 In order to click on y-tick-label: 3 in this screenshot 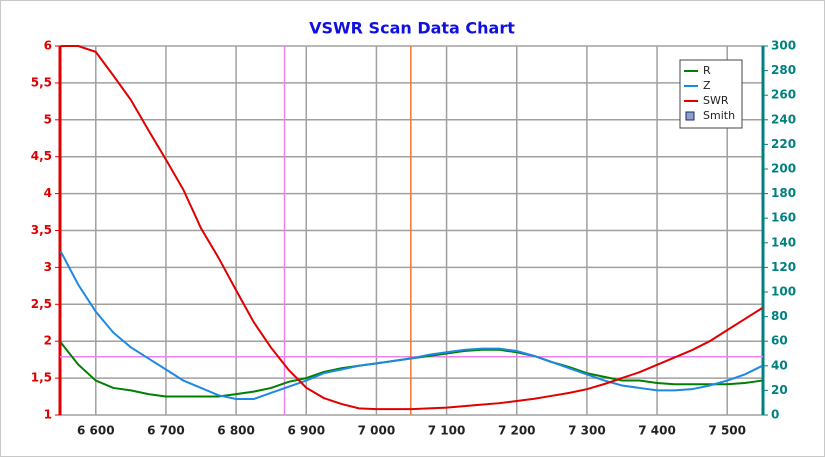, I will do `click(48, 267)`.